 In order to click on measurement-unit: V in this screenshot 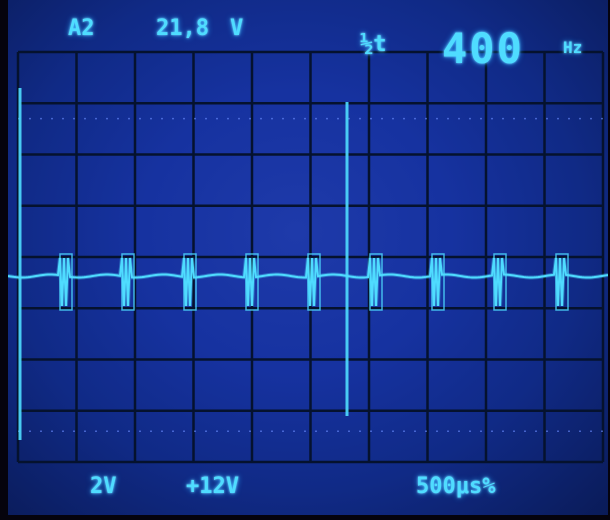, I will do `click(237, 28)`.